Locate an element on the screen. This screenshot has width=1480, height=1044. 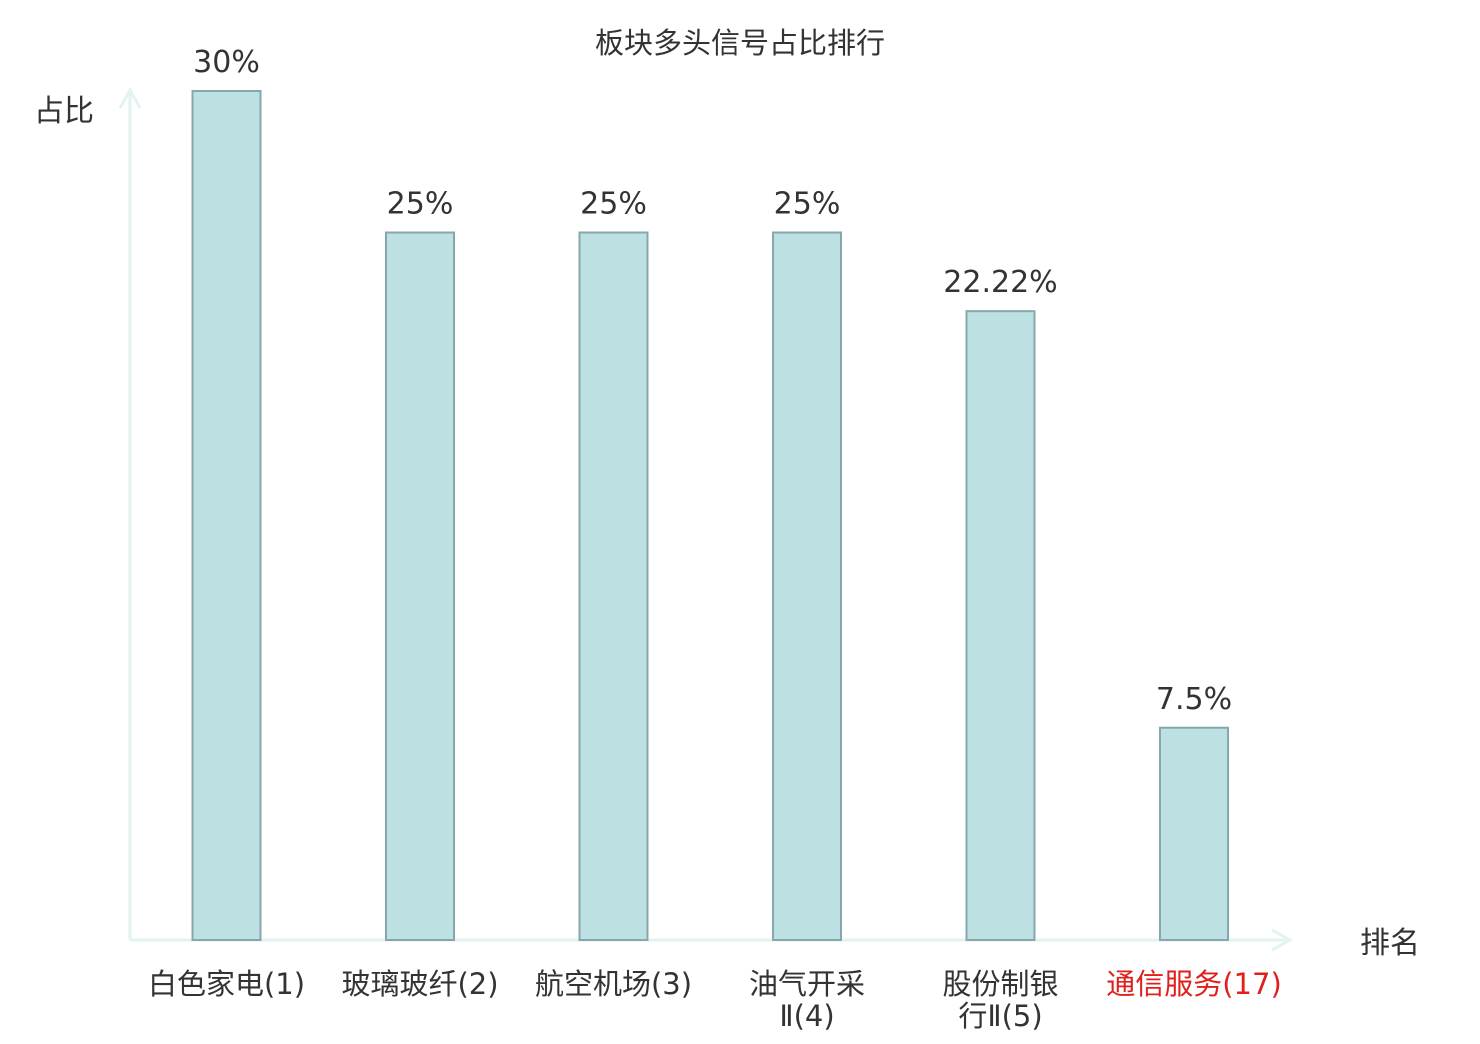
y-axis-arrow is located at coordinates (130, 97).